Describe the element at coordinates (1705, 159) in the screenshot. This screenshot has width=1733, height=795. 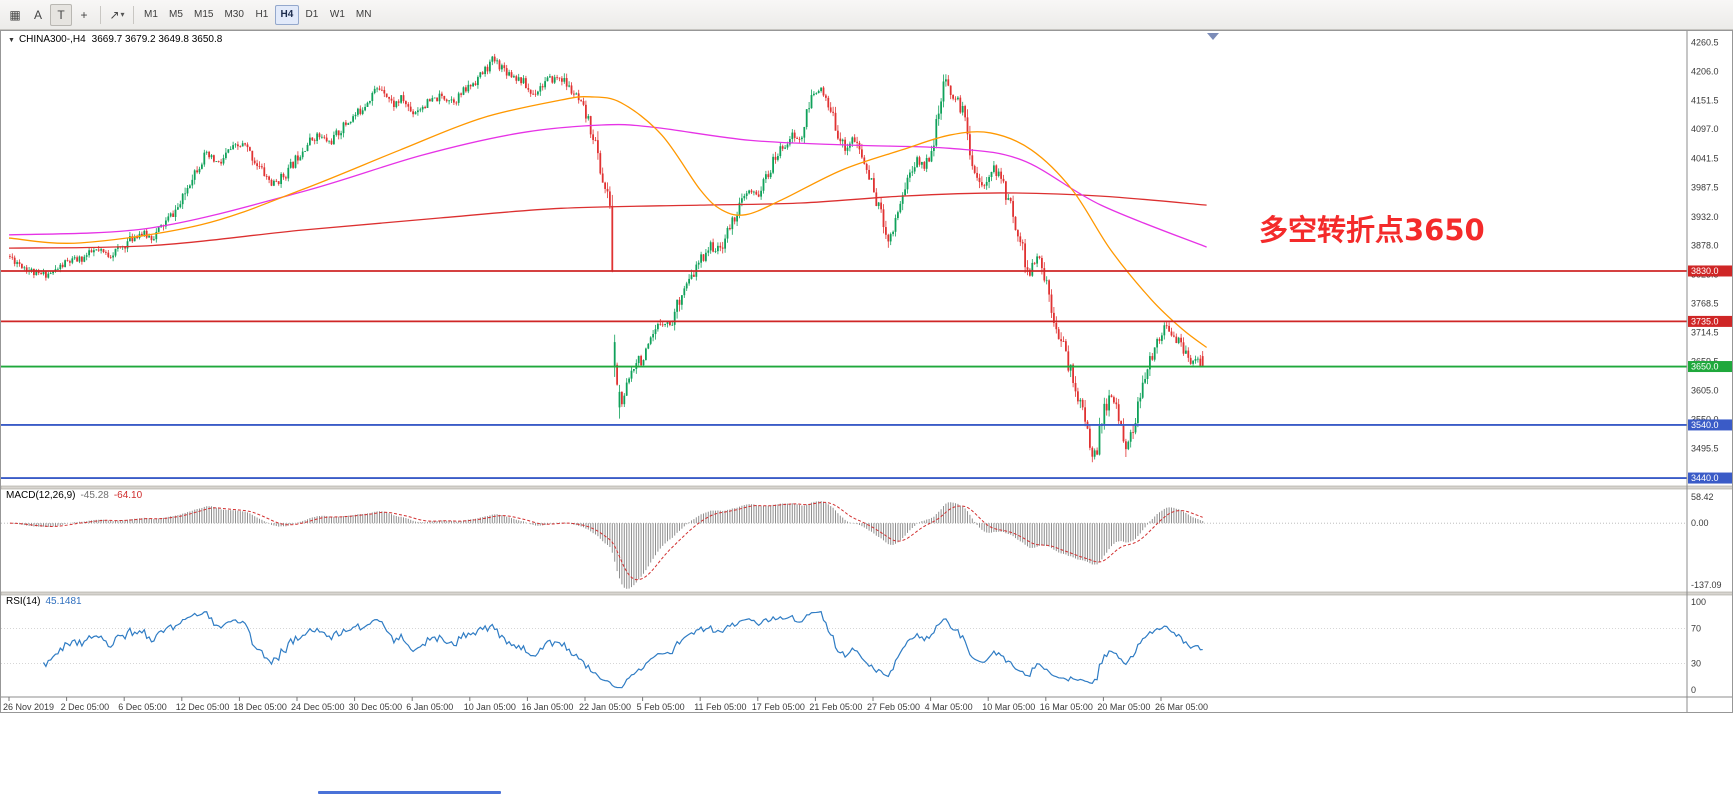
I see `svg-text: 4041.5` at that location.